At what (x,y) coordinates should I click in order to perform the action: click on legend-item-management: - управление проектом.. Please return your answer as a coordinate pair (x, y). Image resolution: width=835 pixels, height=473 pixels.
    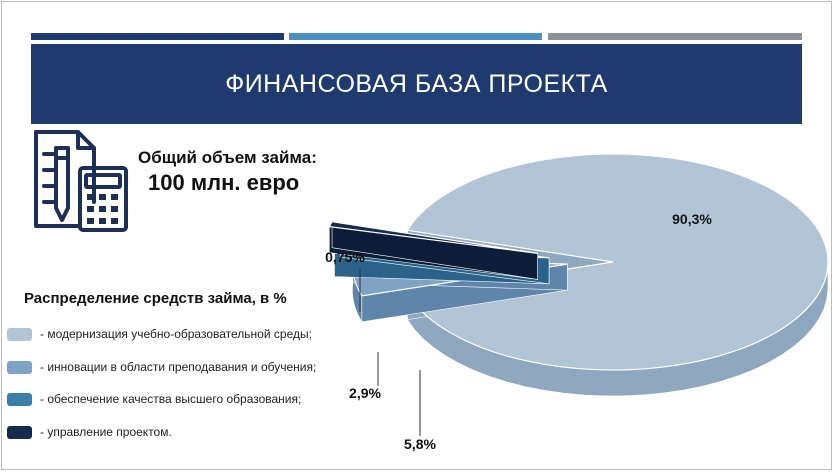
    Looking at the image, I should click on (89, 432).